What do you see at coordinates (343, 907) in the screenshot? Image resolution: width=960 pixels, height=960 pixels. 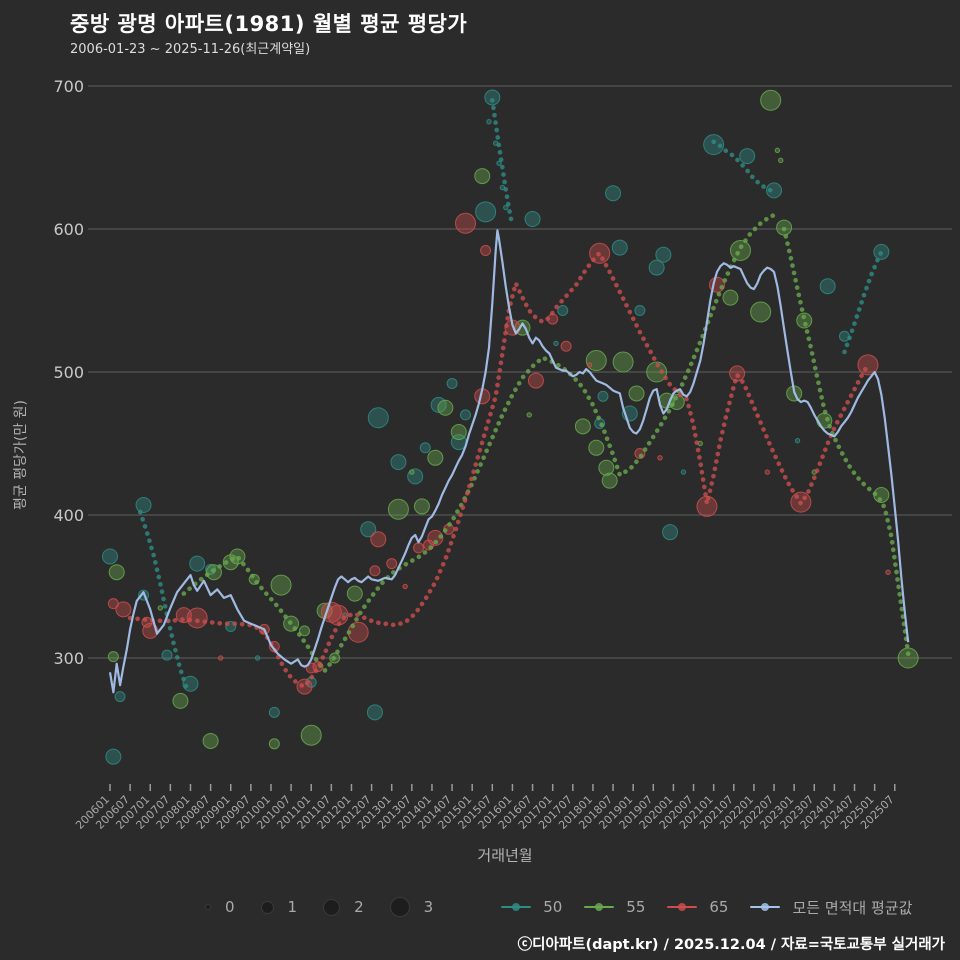 I see `legend-size-2: 2` at bounding box center [343, 907].